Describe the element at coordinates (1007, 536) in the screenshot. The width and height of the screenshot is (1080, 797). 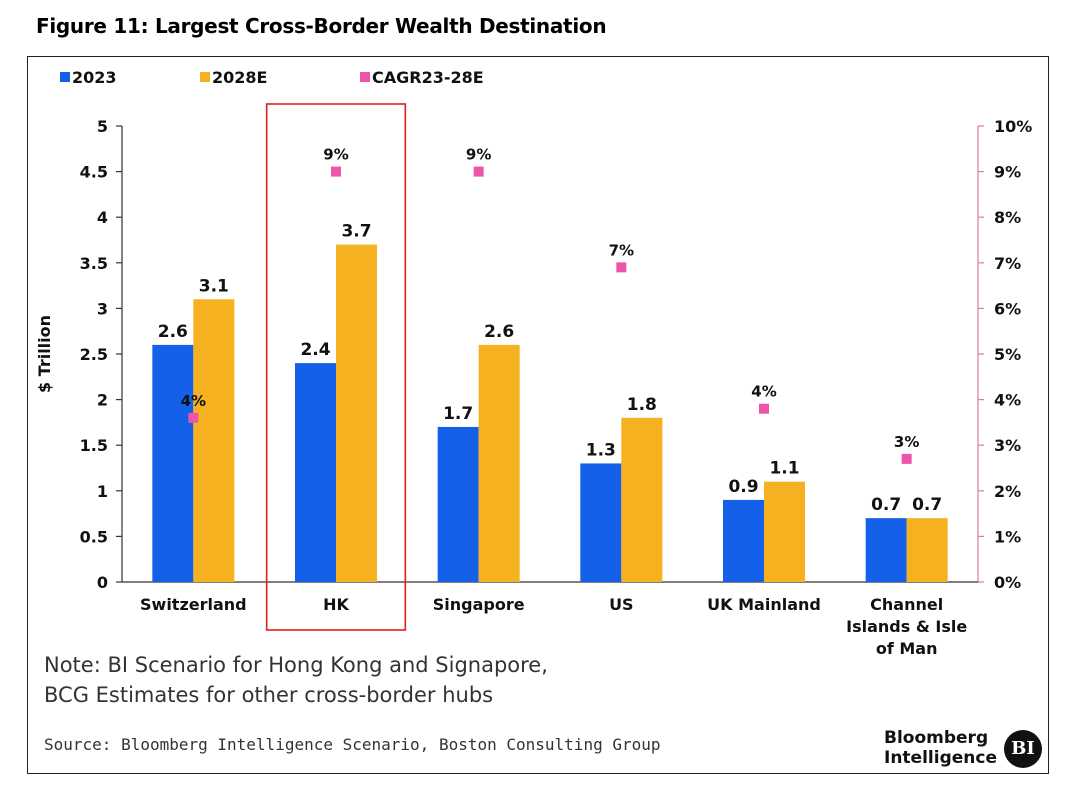
I see `y2-tick-label: 1%` at that location.